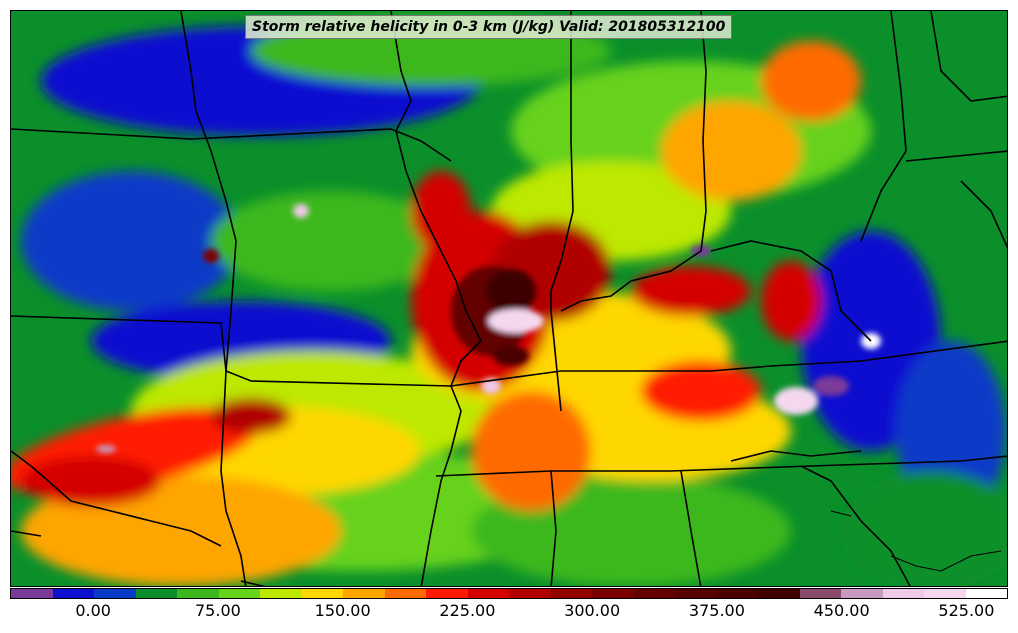 Image resolution: width=1018 pixels, height=633 pixels. Describe the element at coordinates (966, 610) in the screenshot. I see `colorbar-tick-label: 525.00` at that location.